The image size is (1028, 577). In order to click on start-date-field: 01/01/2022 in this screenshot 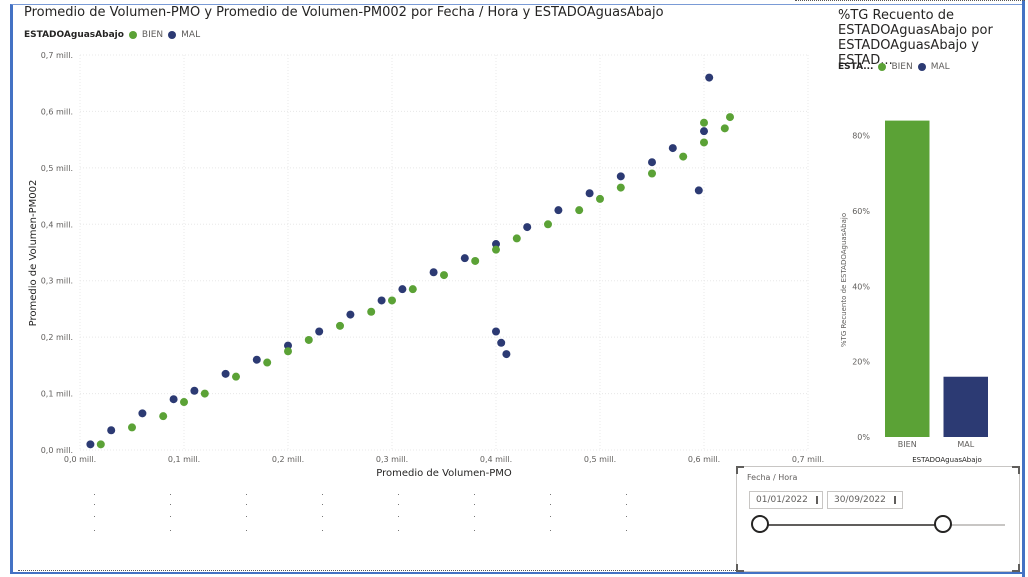, I will do `click(786, 500)`.